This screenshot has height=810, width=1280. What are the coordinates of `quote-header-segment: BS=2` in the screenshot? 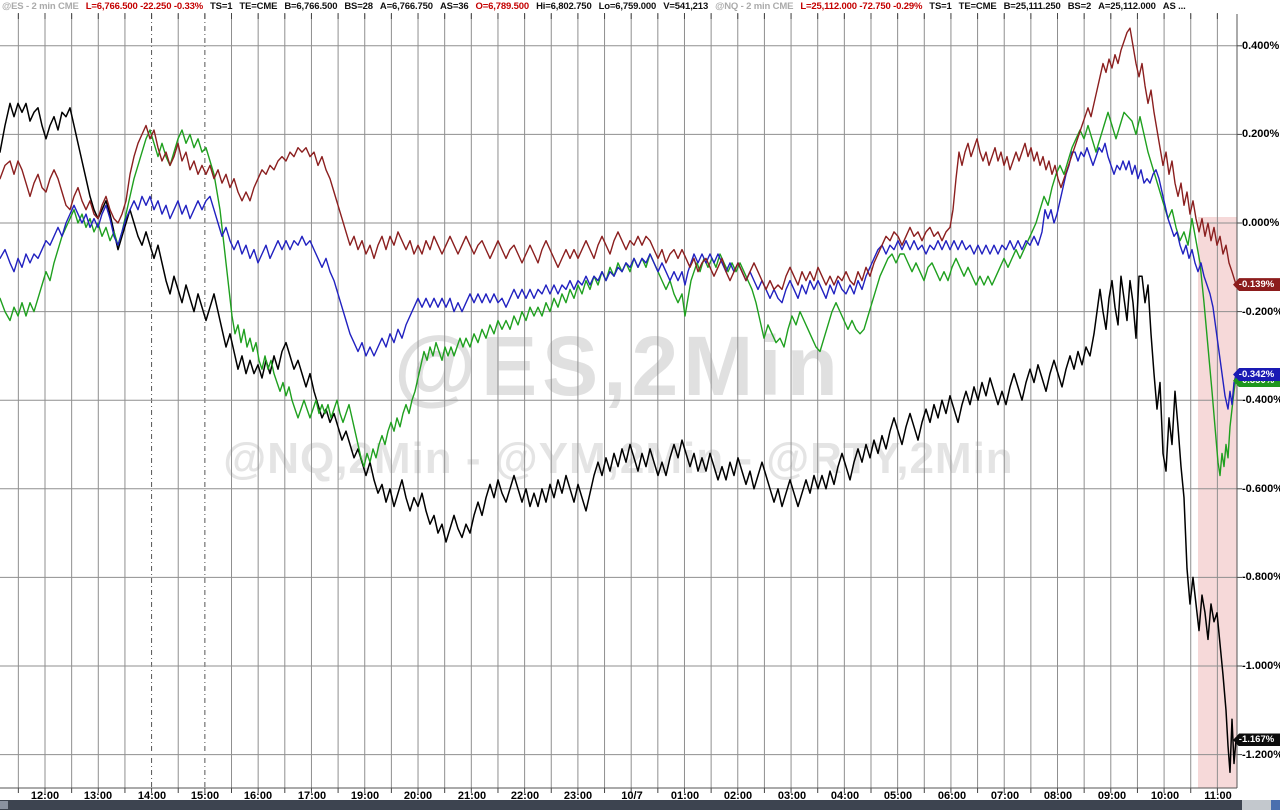 It's located at (1079, 6).